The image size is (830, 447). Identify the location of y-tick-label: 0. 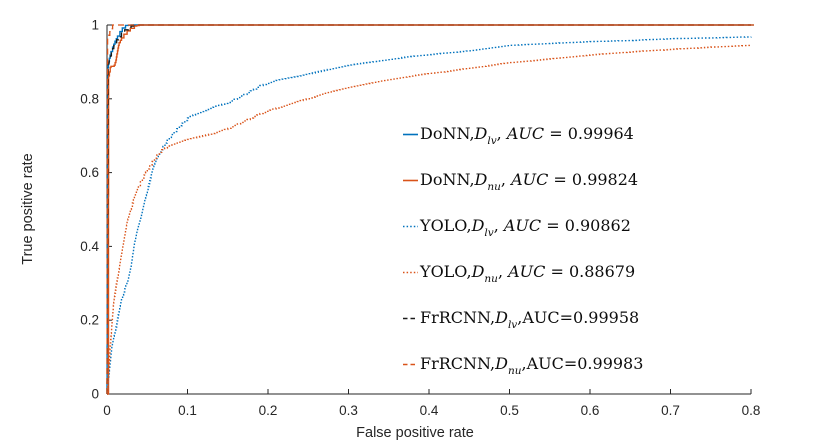
(95, 394).